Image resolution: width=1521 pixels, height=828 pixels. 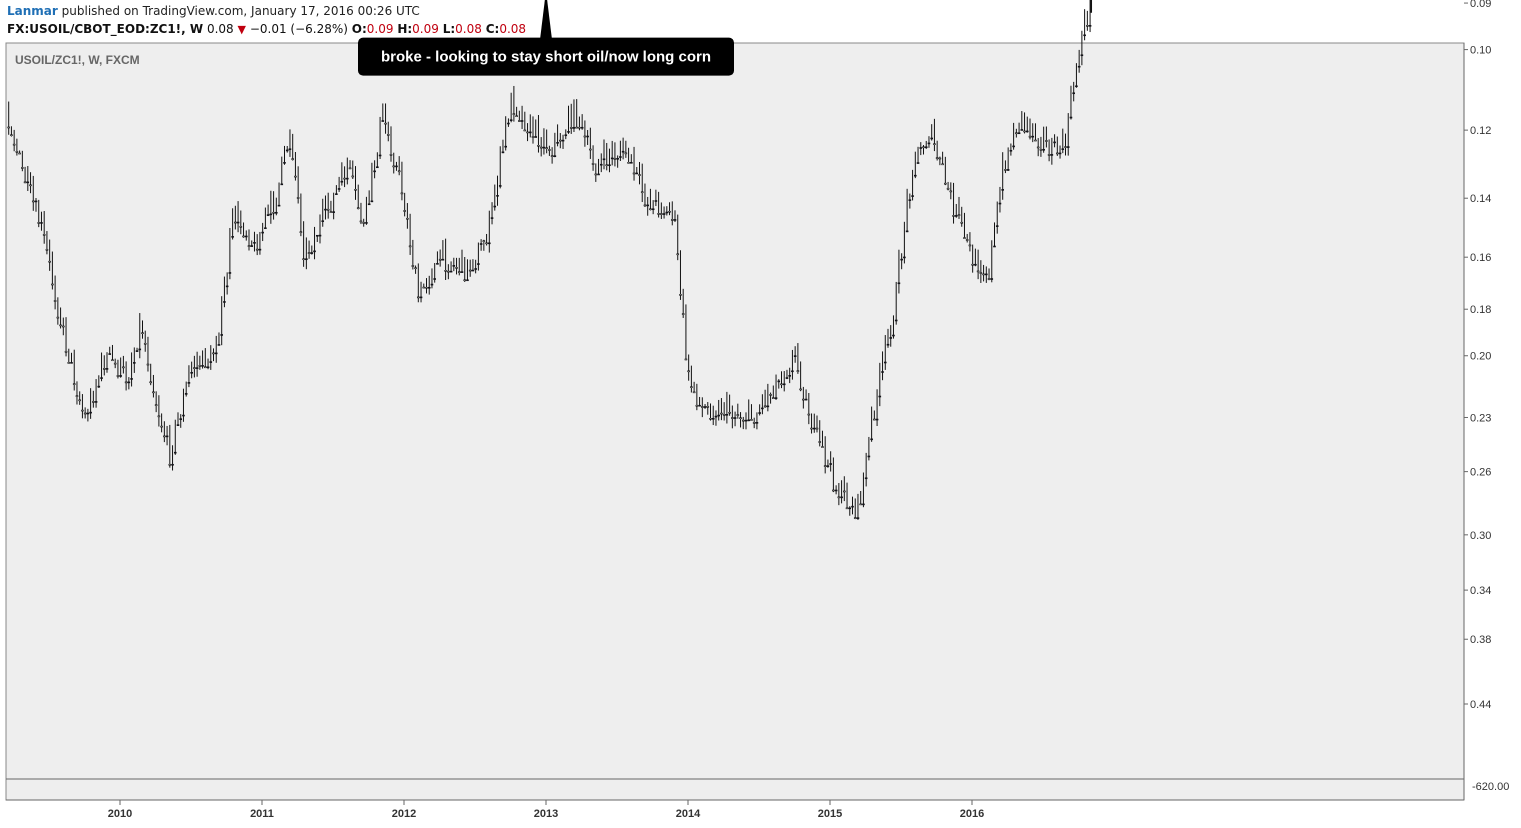 I want to click on open-value: 0.09, so click(x=380, y=29).